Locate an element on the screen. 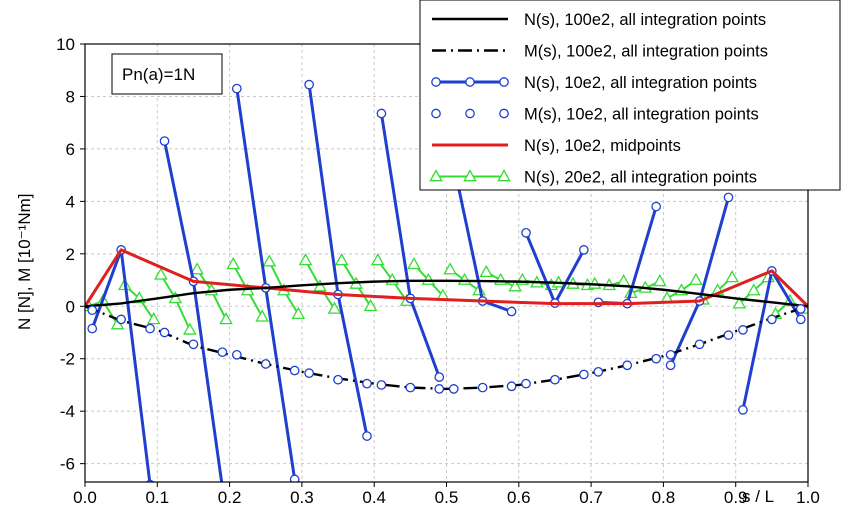 The image size is (841, 515). x-tick-label: 0.2 is located at coordinates (230, 497).